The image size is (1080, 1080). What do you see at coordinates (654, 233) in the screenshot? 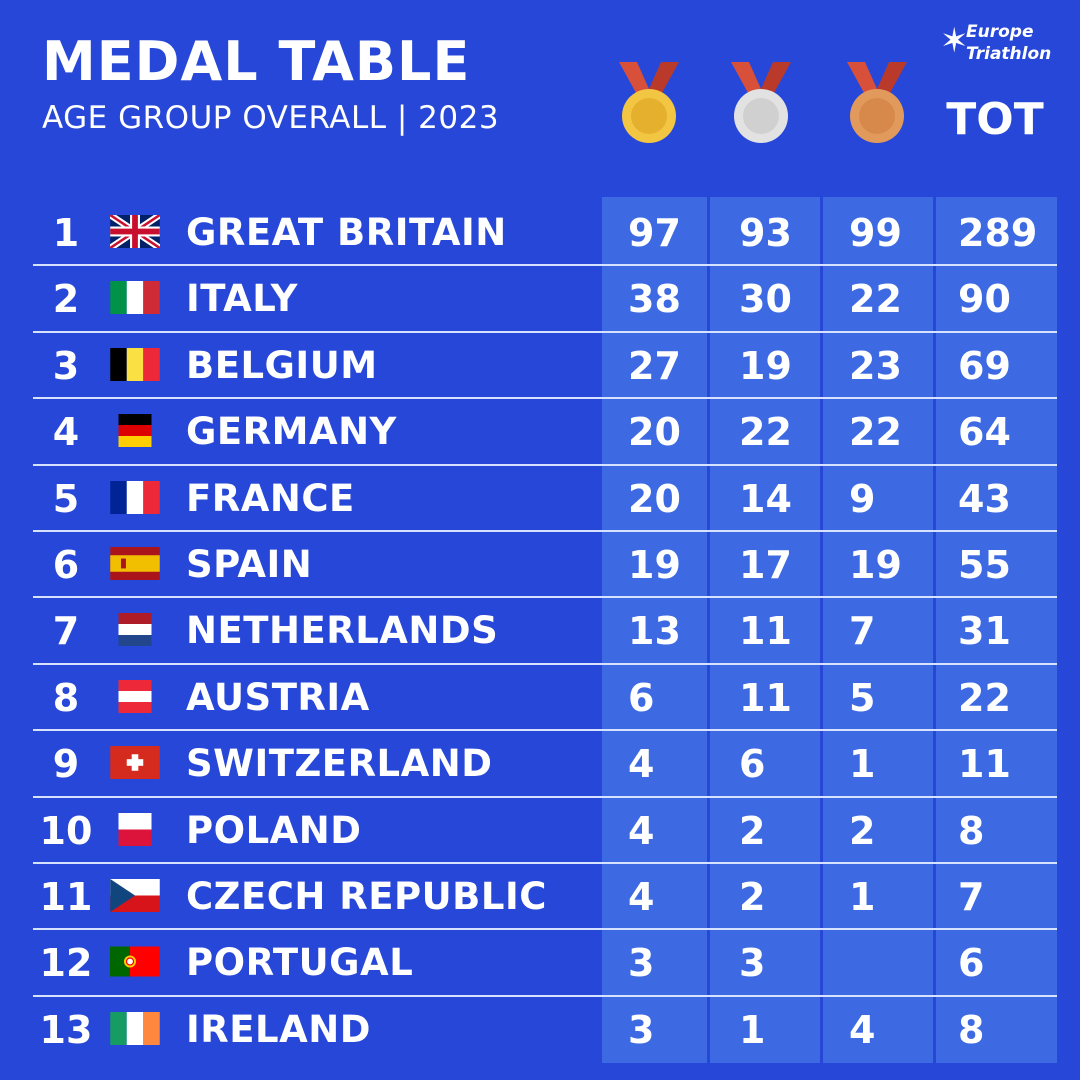
I see `gold-count: 97` at bounding box center [654, 233].